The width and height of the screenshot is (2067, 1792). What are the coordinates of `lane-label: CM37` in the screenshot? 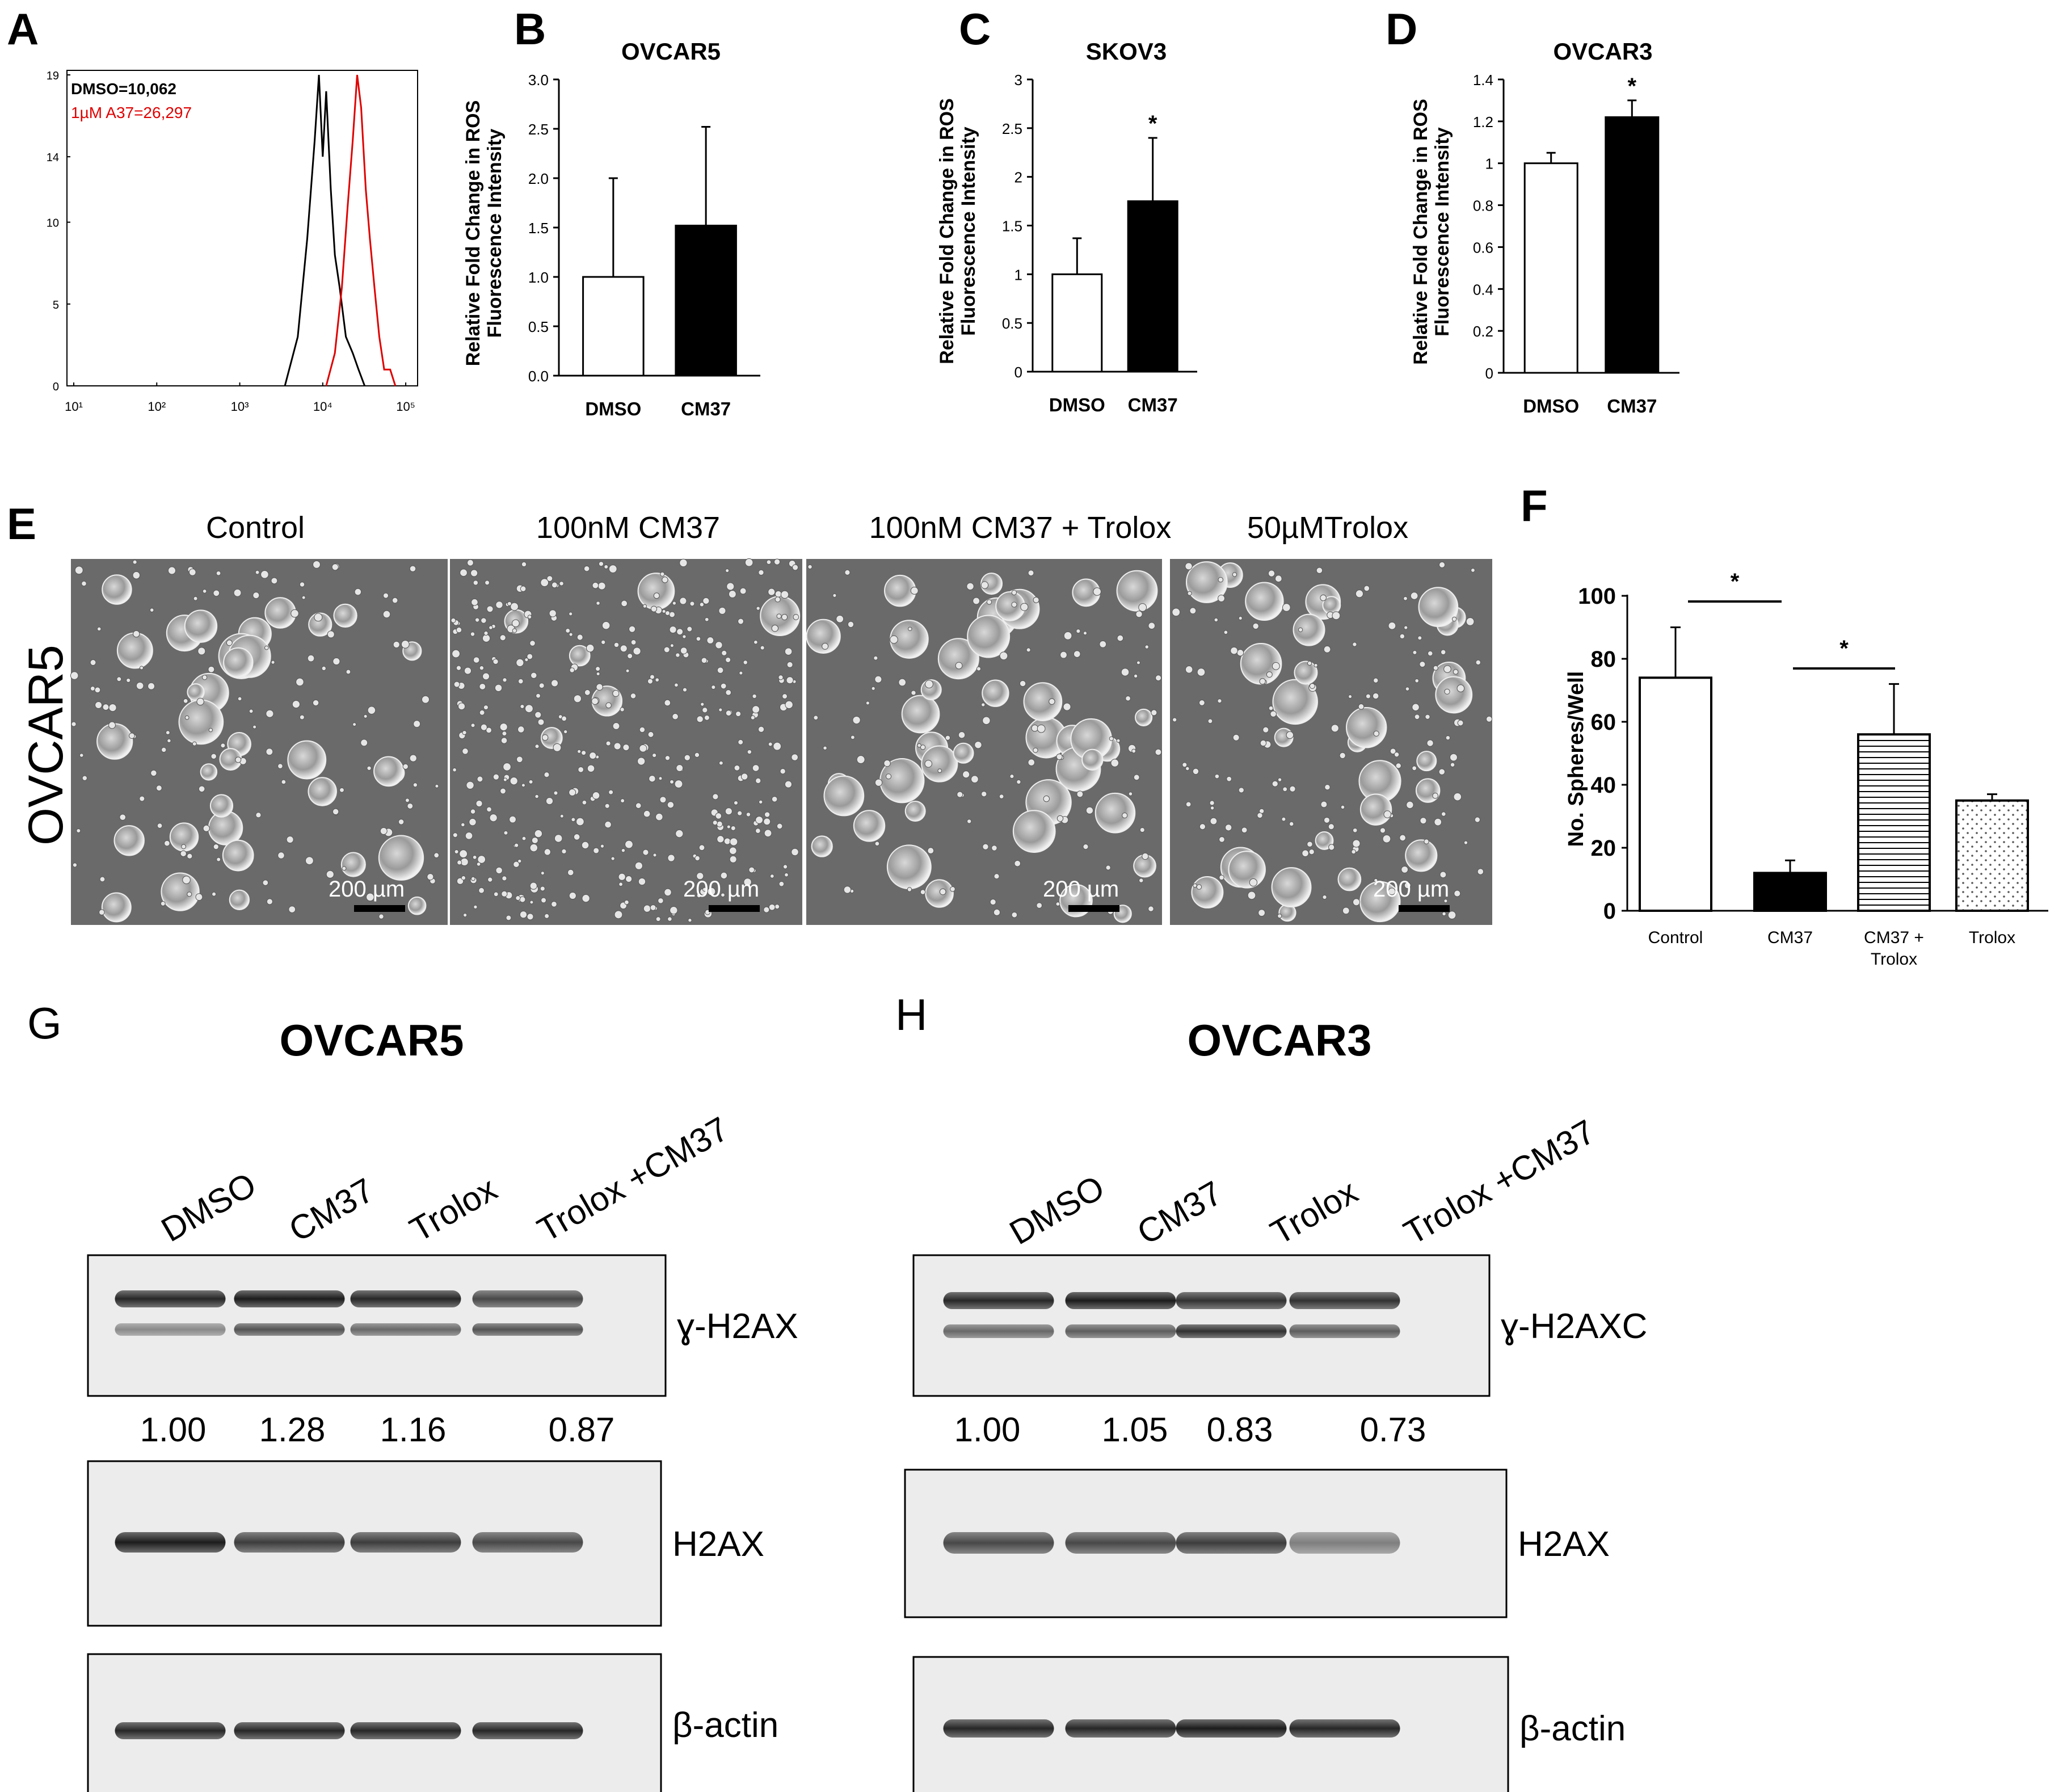 It's located at (331, 1210).